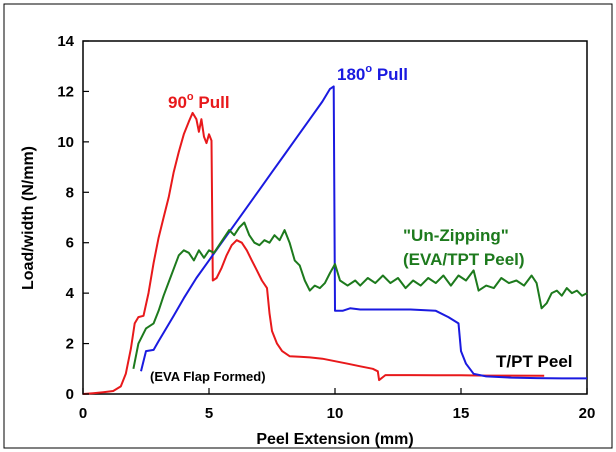 This screenshot has width=616, height=452. Describe the element at coordinates (70, 344) in the screenshot. I see `y-tick-label: 2` at that location.